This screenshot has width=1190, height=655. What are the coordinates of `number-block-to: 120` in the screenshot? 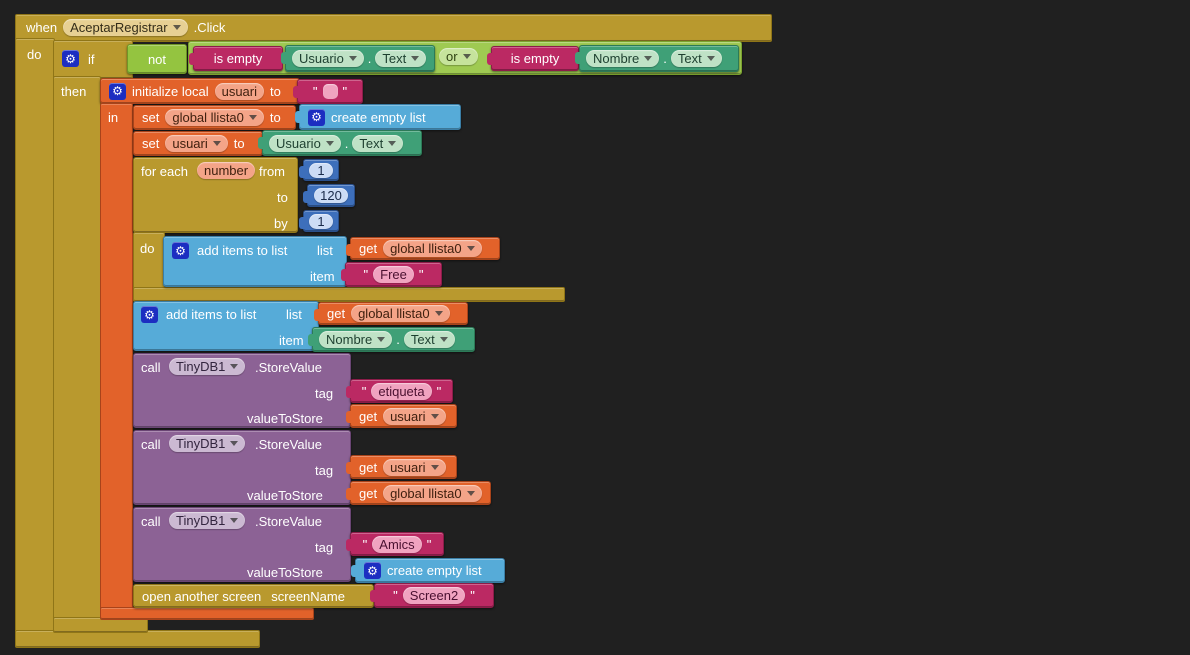 It's located at (329, 195).